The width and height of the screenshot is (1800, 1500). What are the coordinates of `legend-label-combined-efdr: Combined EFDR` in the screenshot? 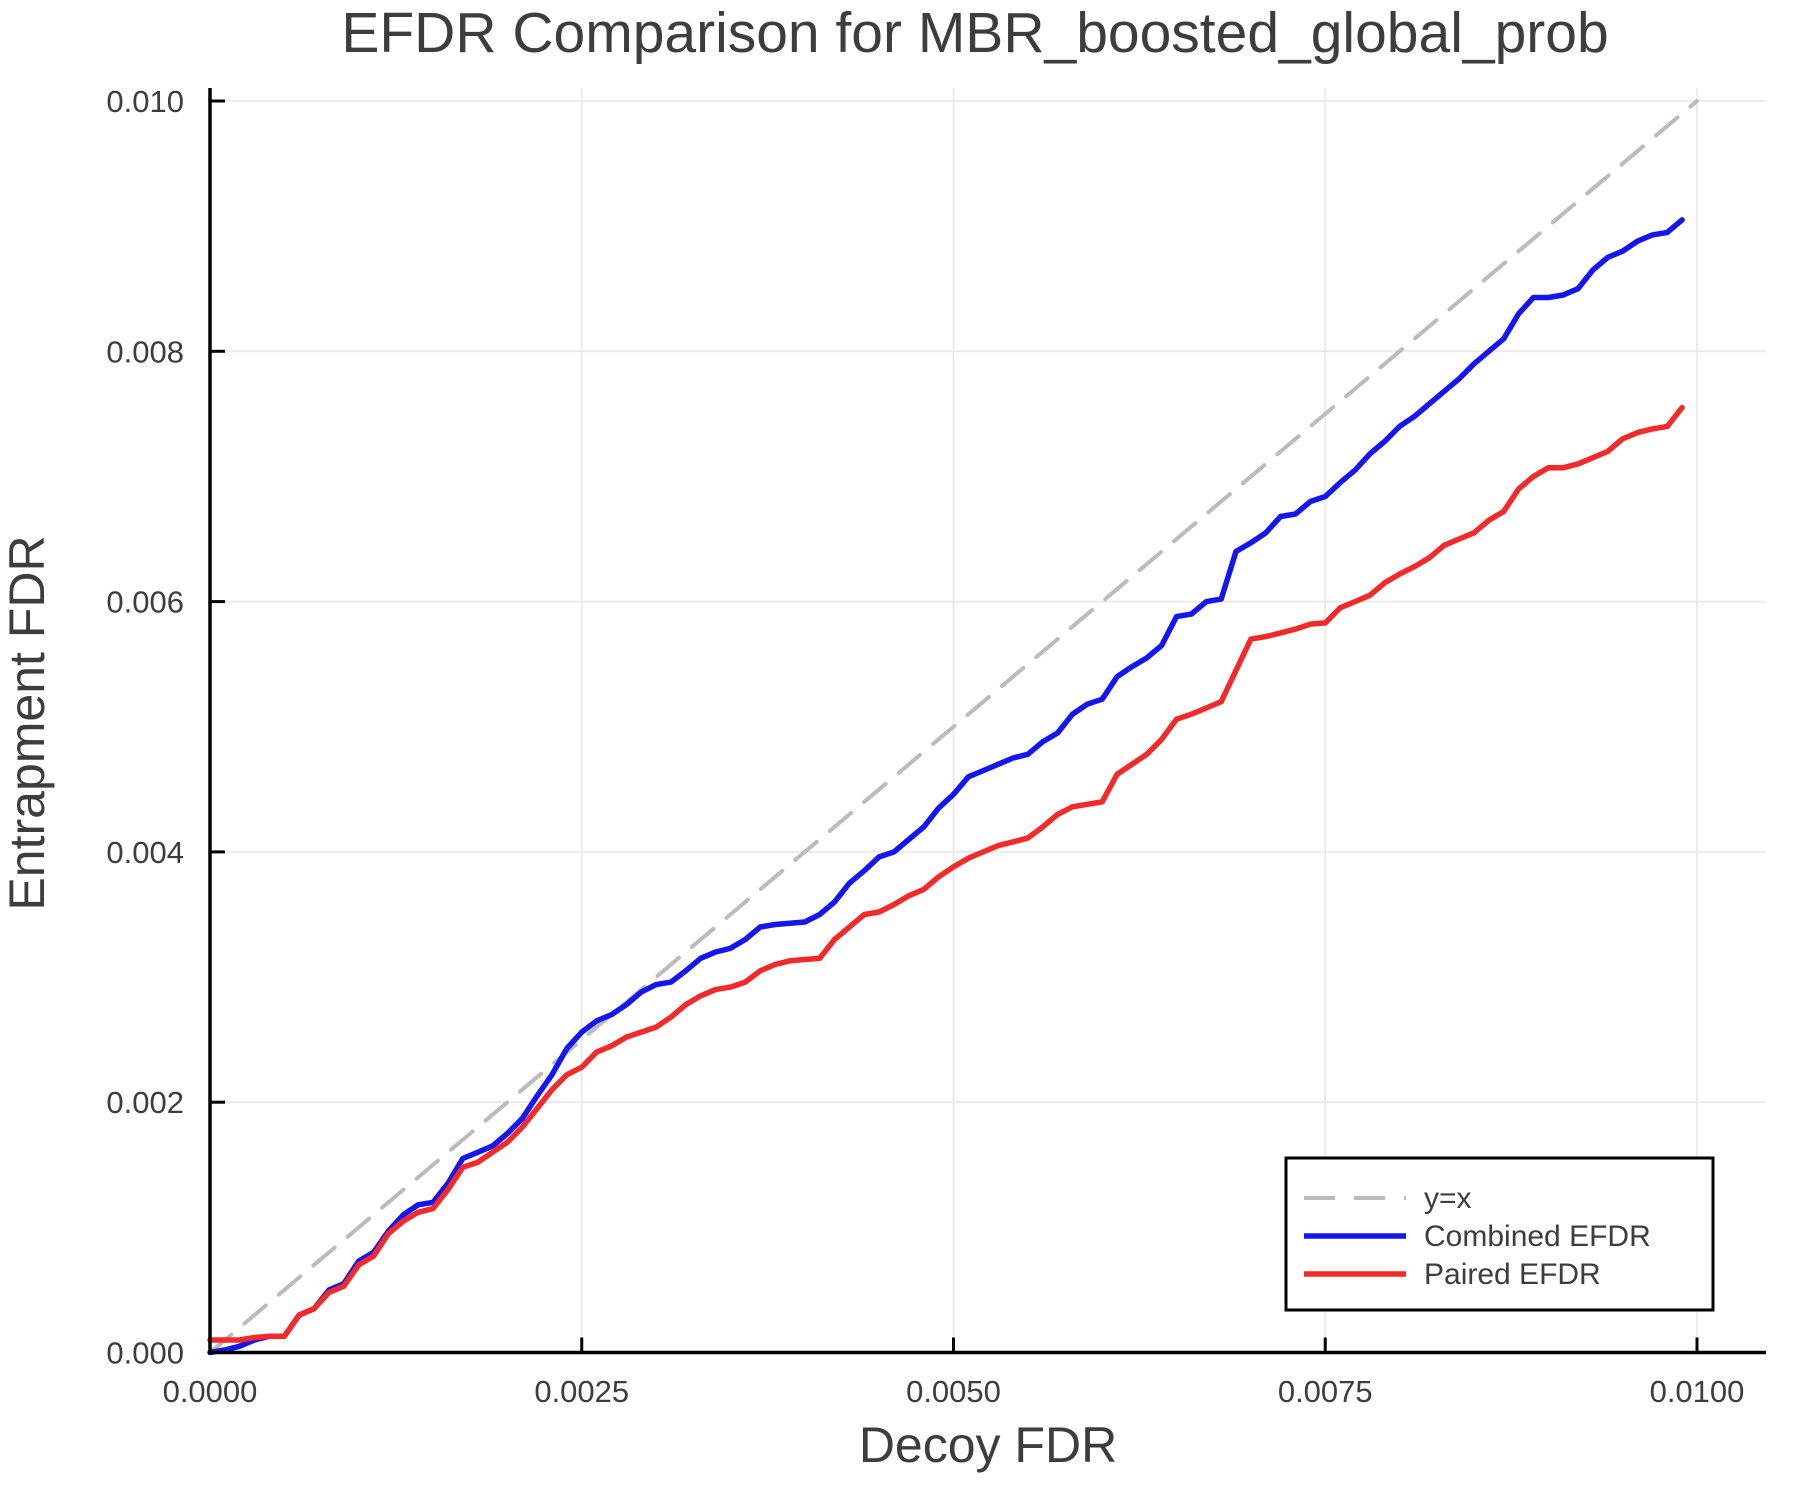 It's located at (1537, 1236).